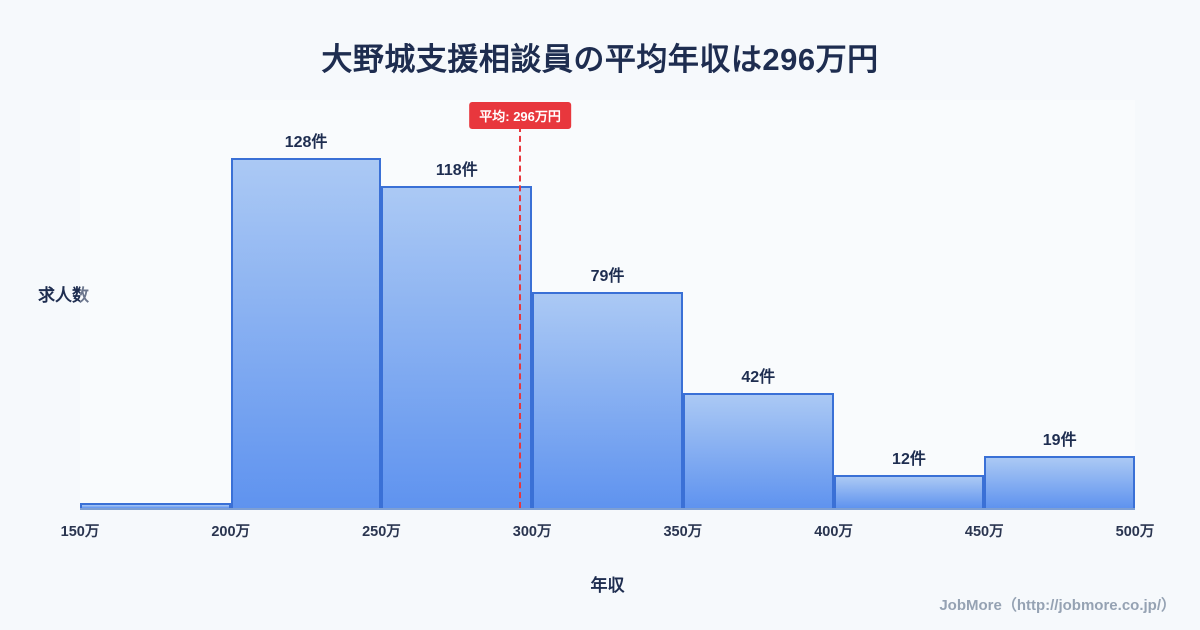 This screenshot has height=630, width=1200. Describe the element at coordinates (1057, 605) in the screenshot. I see `footer-credit: JobMore（http://jobmore.co.jp/）` at that location.